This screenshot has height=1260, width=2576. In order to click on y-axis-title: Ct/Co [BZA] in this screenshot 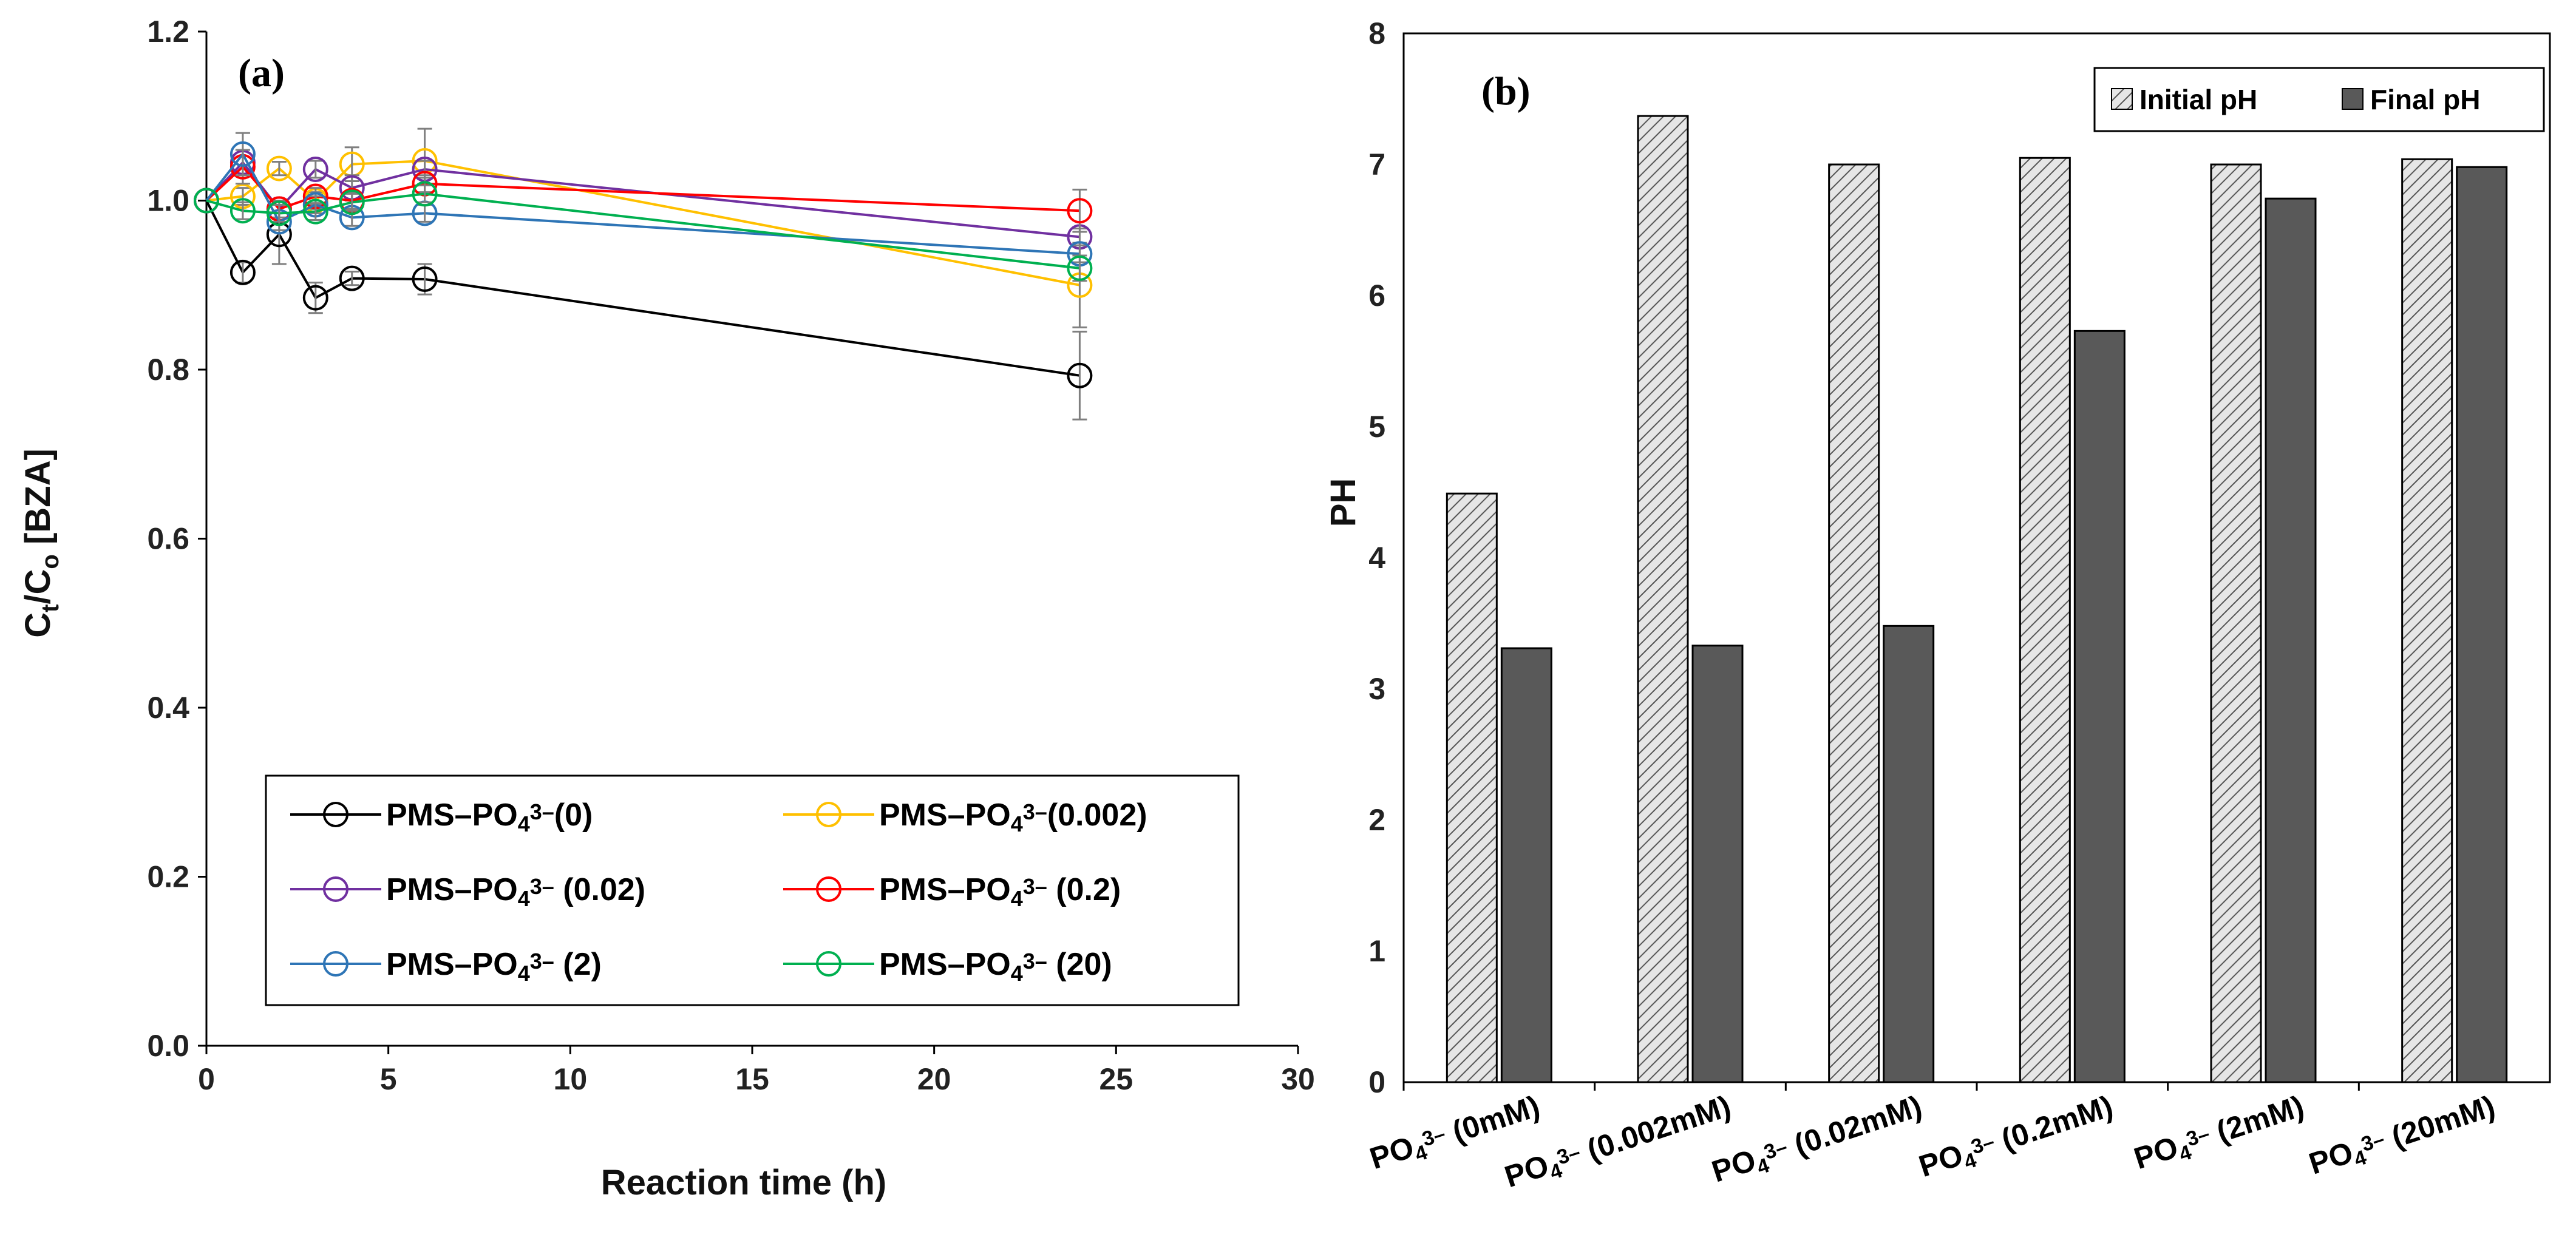, I will do `click(41, 543)`.